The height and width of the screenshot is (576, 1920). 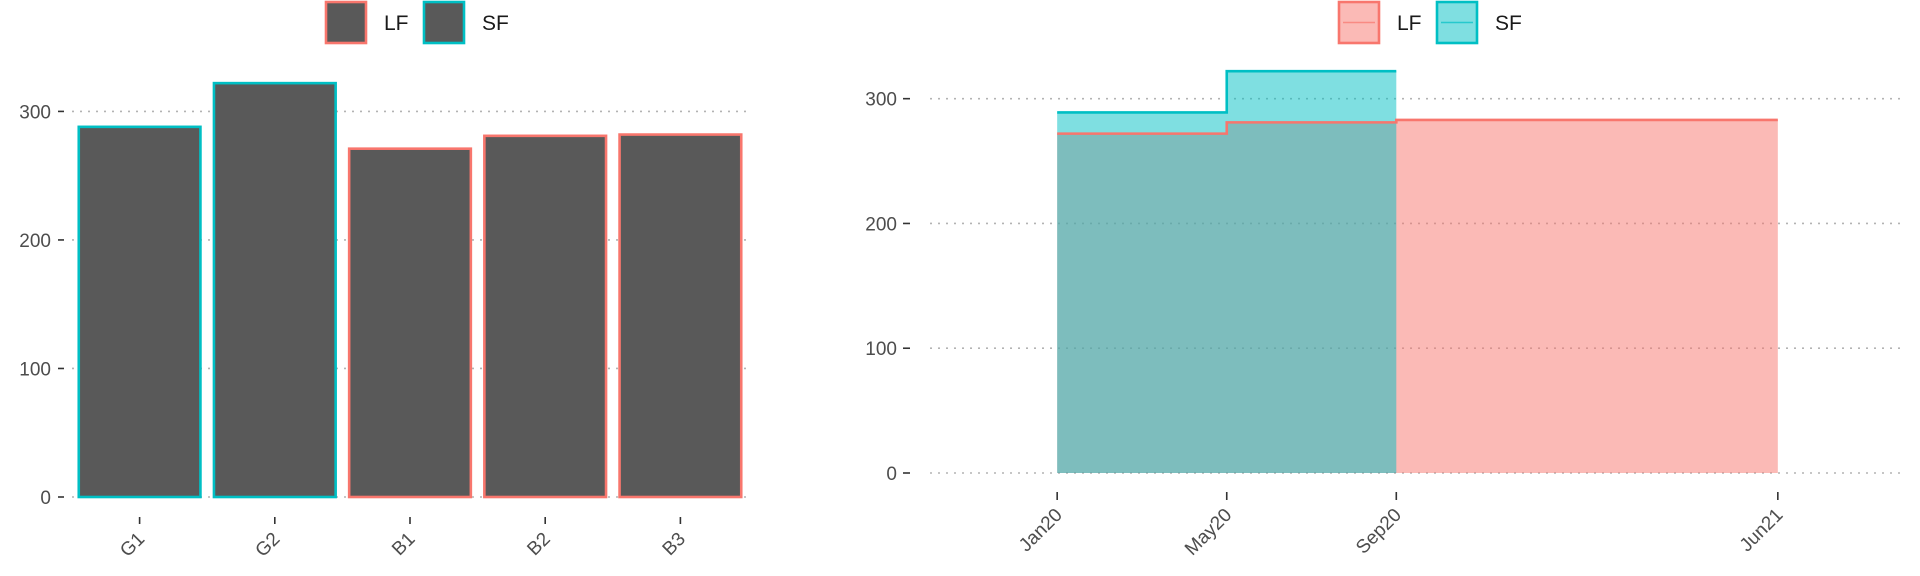 What do you see at coordinates (891, 474) in the screenshot?
I see `area-ytick-label-0: 0` at bounding box center [891, 474].